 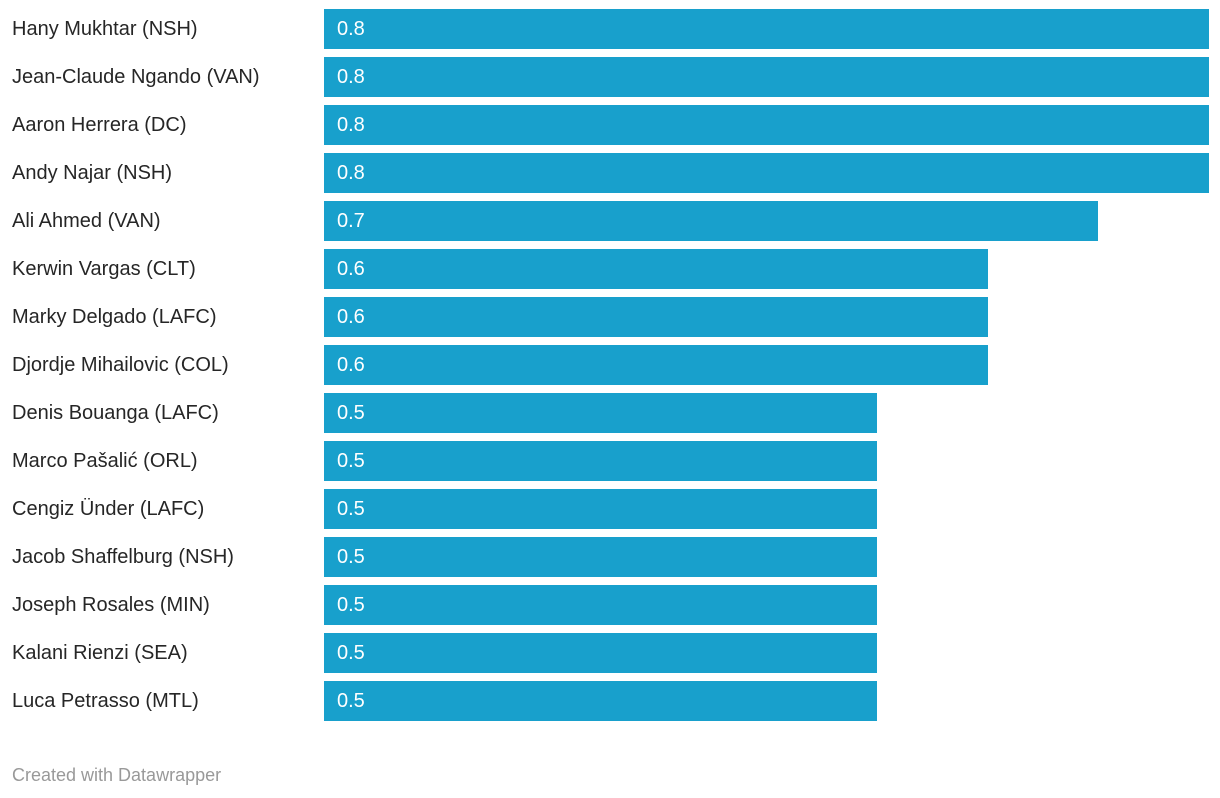 I want to click on chart-row: Denis Bouanga (LAFC) 0.5, so click(x=604, y=413).